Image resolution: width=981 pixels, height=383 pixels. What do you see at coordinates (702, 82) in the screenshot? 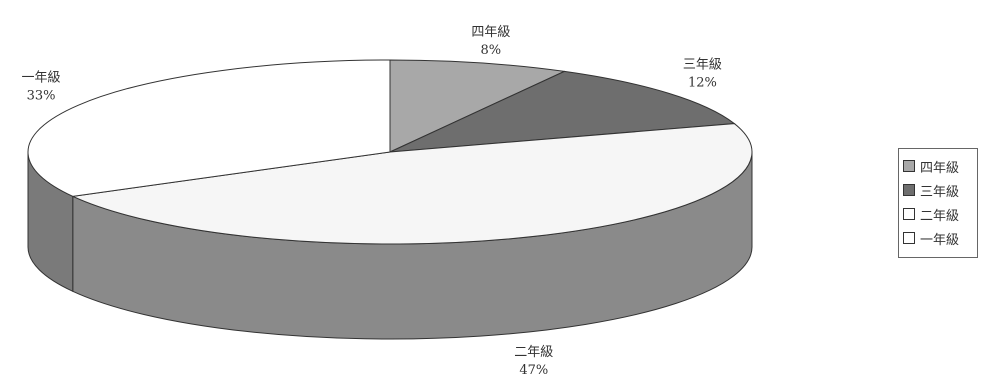
I see `slice-percent-label: 12%` at bounding box center [702, 82].